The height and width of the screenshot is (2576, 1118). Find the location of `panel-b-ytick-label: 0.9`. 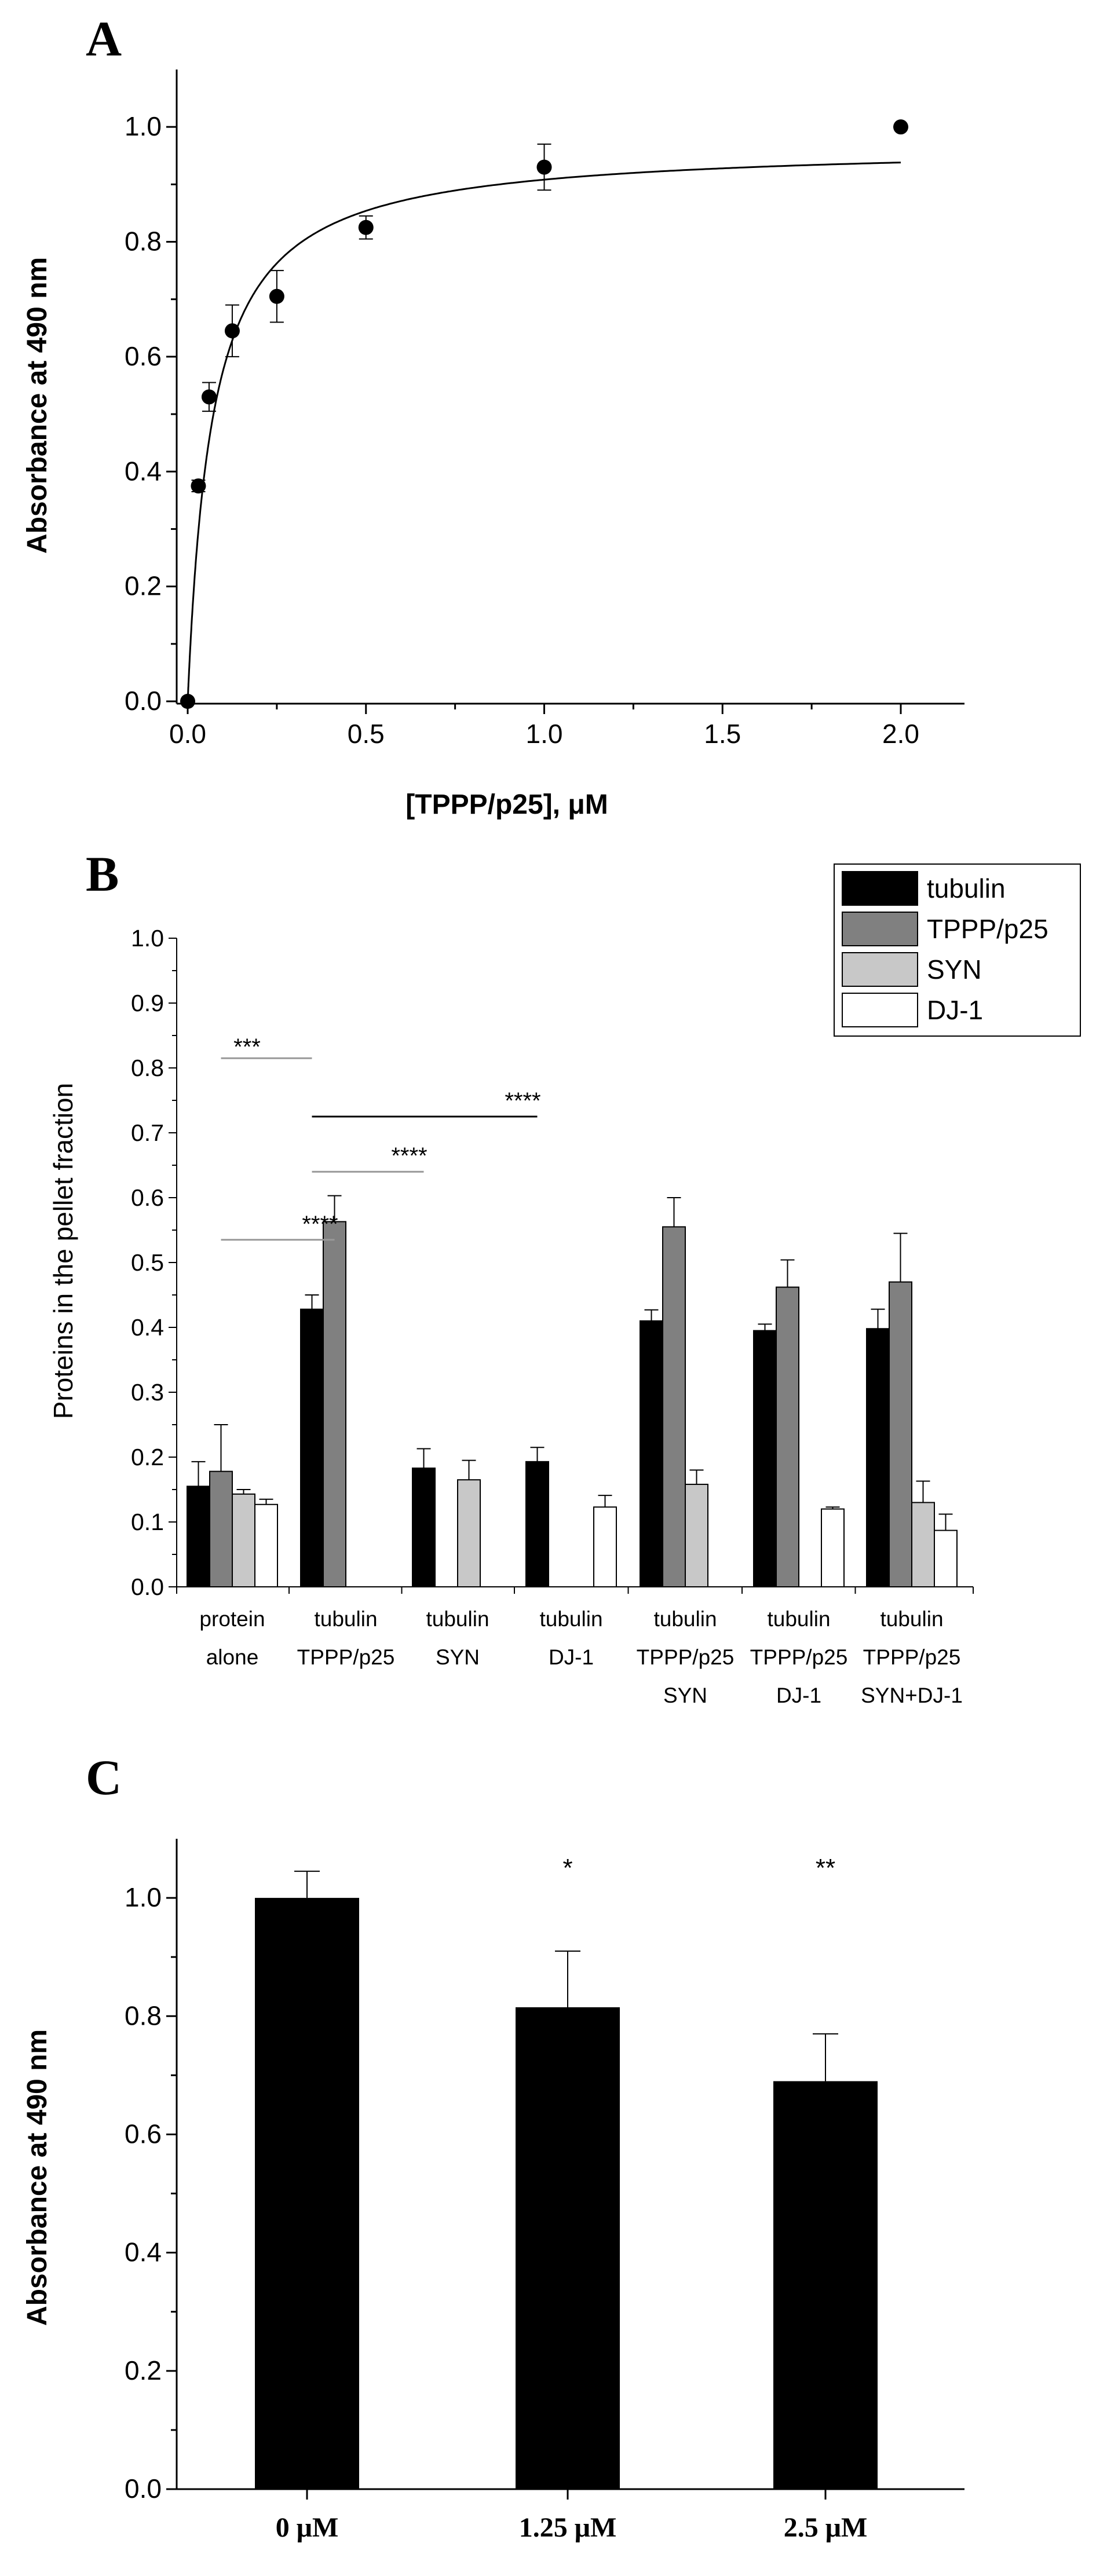

panel-b-ytick-label: 0.9 is located at coordinates (147, 1003).